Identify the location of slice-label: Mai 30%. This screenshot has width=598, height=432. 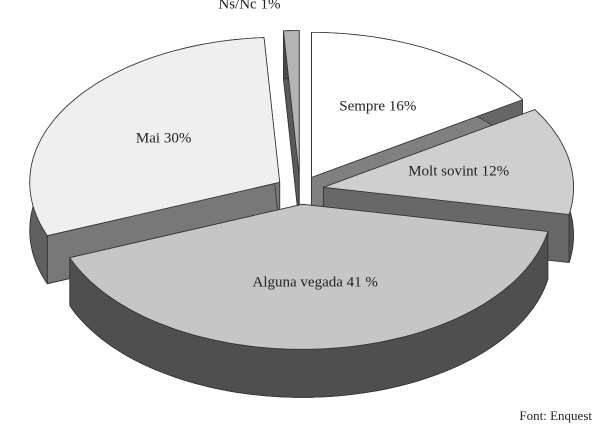
(163, 139).